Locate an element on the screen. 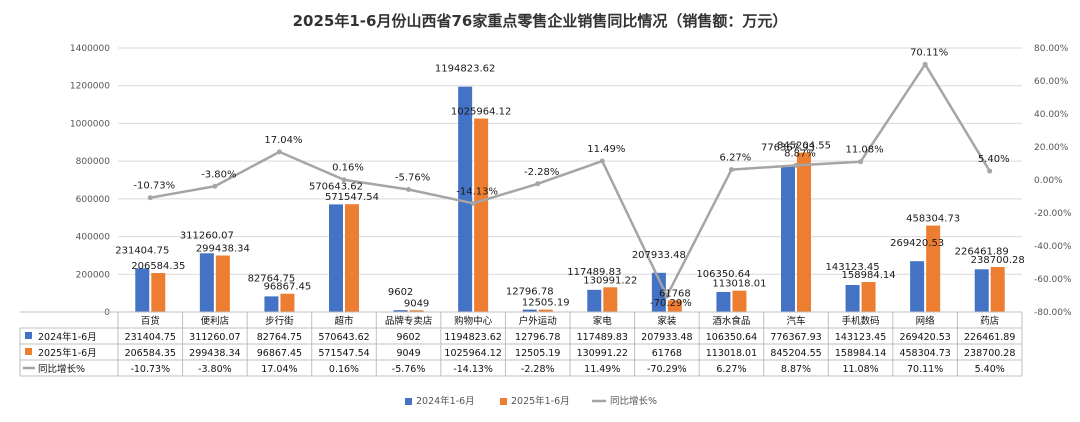 The height and width of the screenshot is (422, 1080). left-tick-label: 1400000 is located at coordinates (90, 49).